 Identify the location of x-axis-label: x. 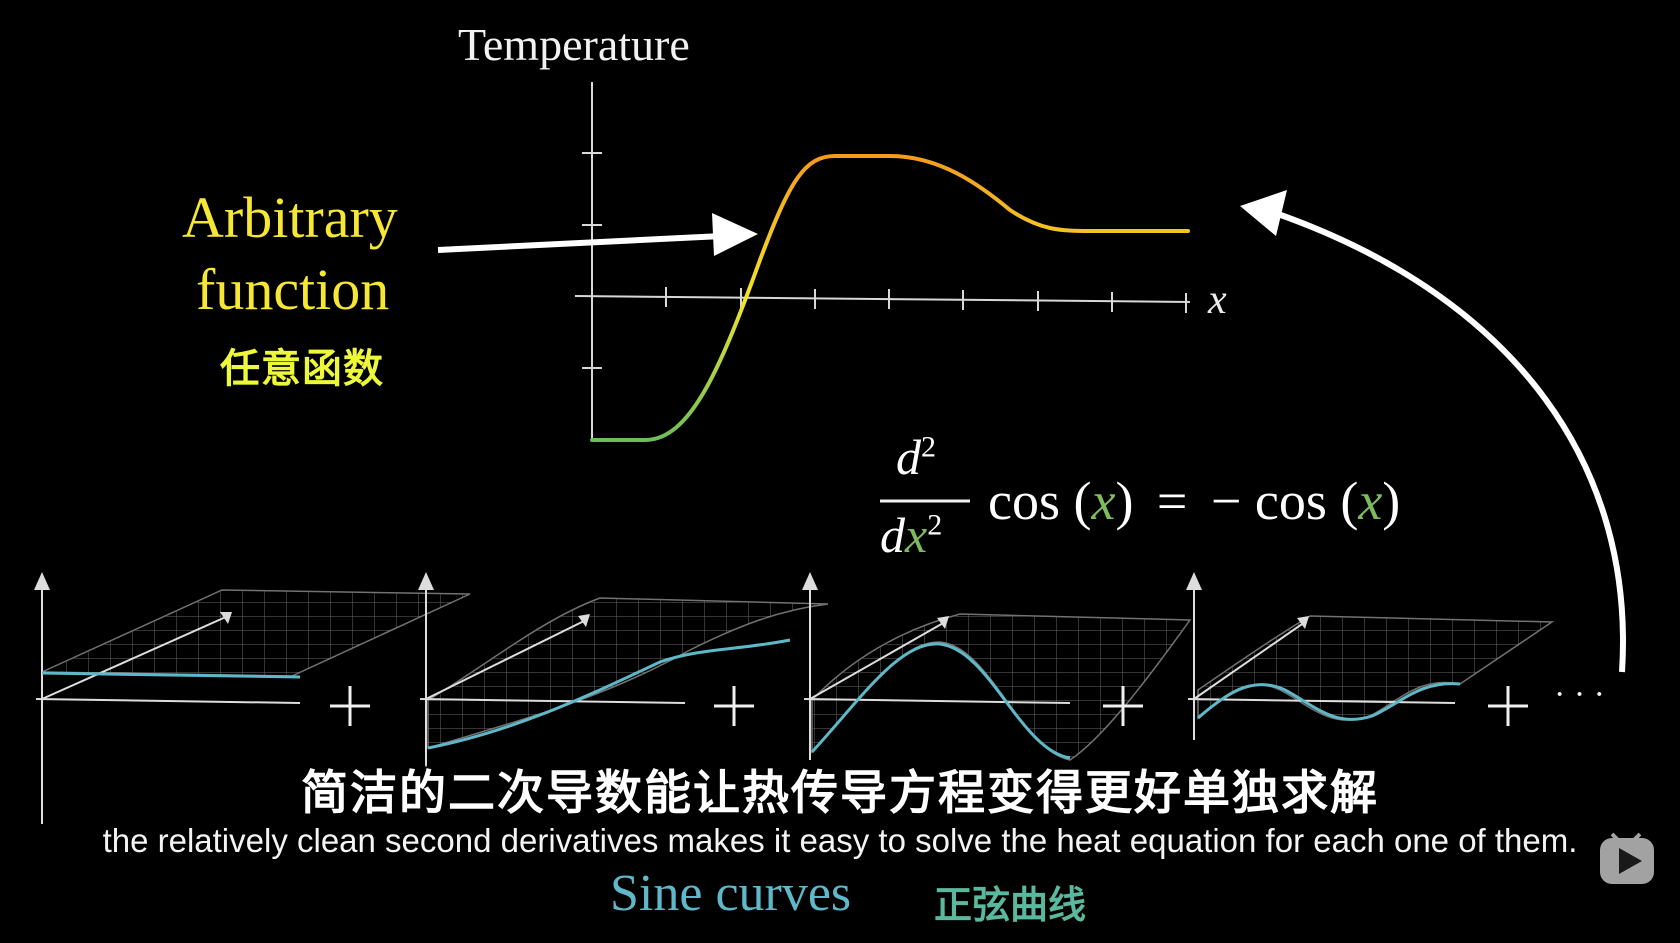
(1217, 300).